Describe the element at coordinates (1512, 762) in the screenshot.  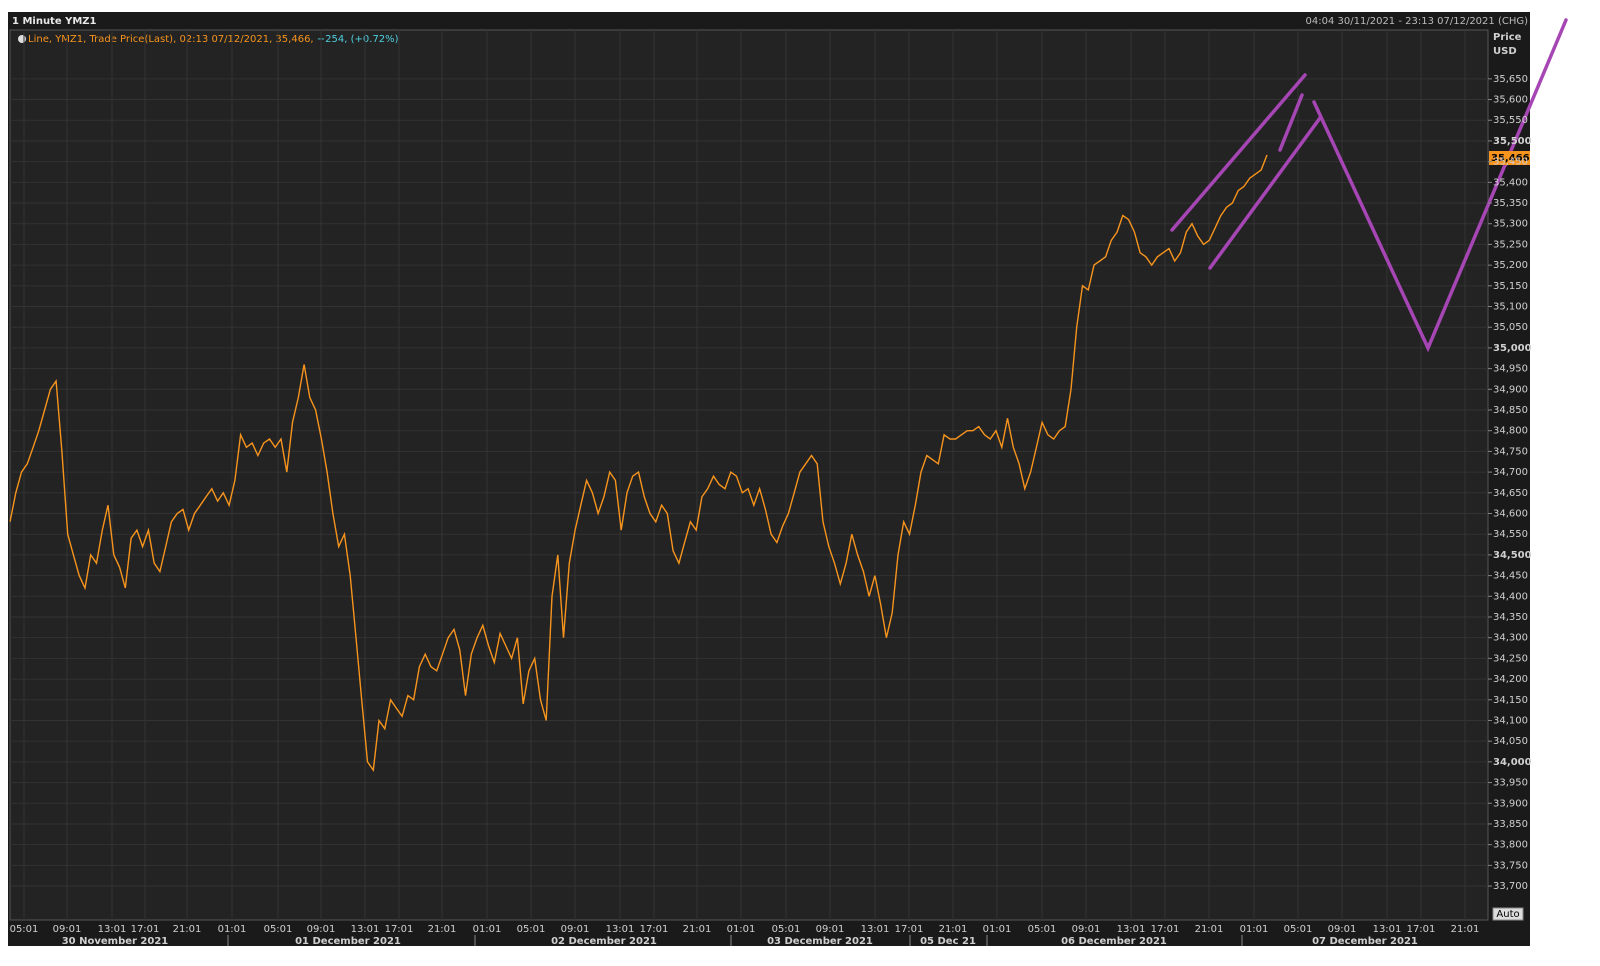
I see `y-tick-label: 34,000` at that location.